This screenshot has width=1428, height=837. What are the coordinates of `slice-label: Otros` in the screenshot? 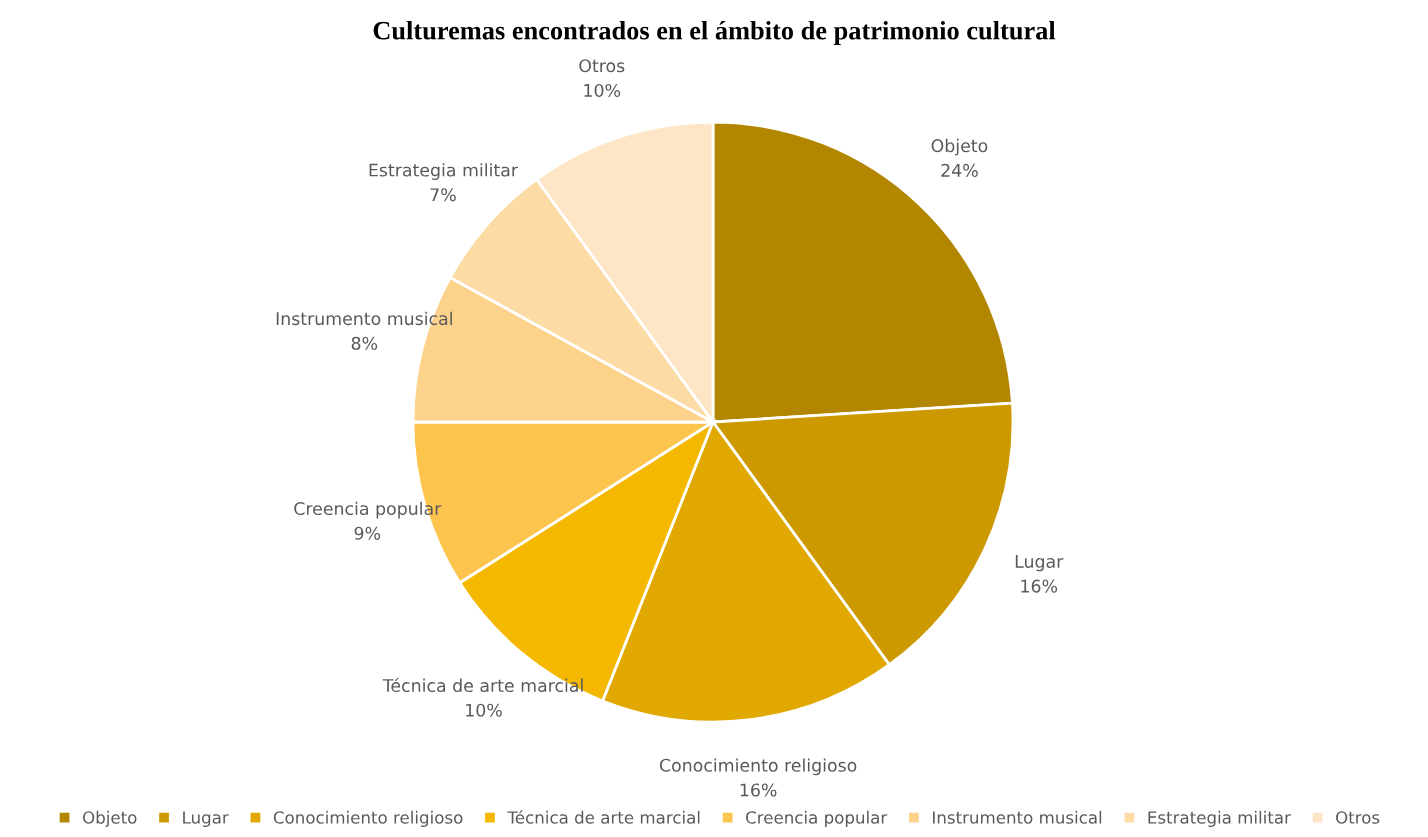 It's located at (602, 66).